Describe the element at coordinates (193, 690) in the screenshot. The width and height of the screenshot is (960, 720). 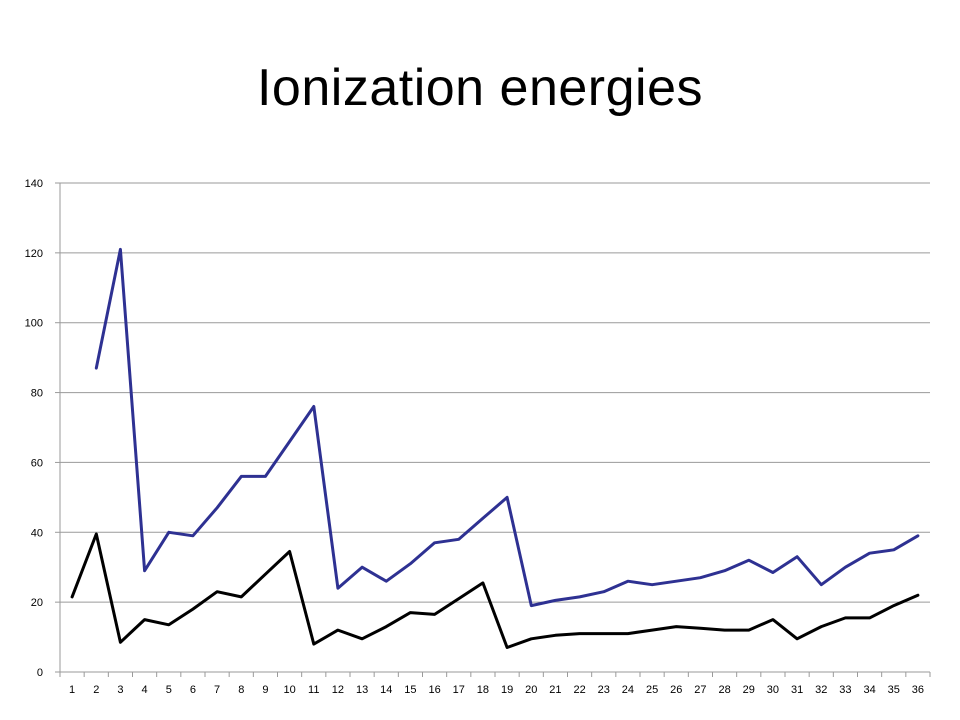
I see `x-tick-label: 6` at that location.